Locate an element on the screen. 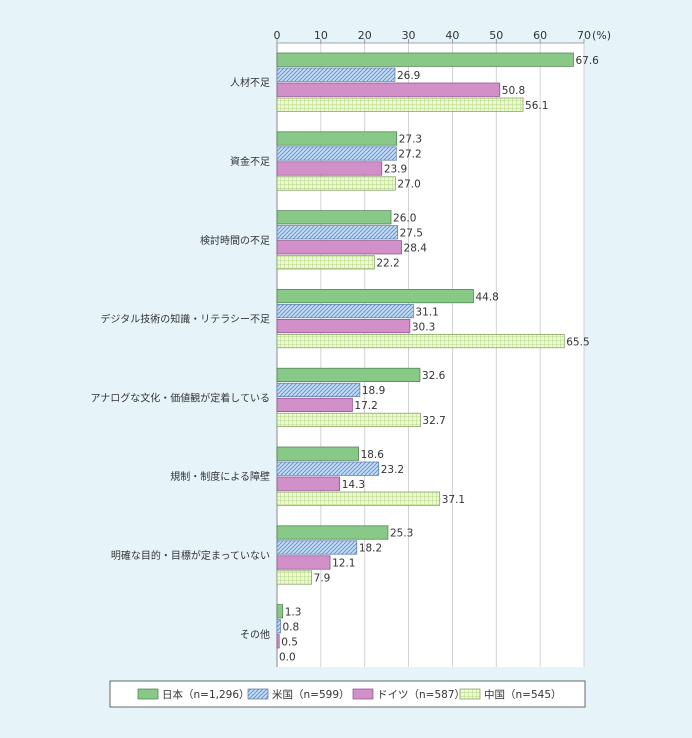 Image resolution: width=692 pixels, height=738 pixels. data-label: 18.9 is located at coordinates (373, 391).